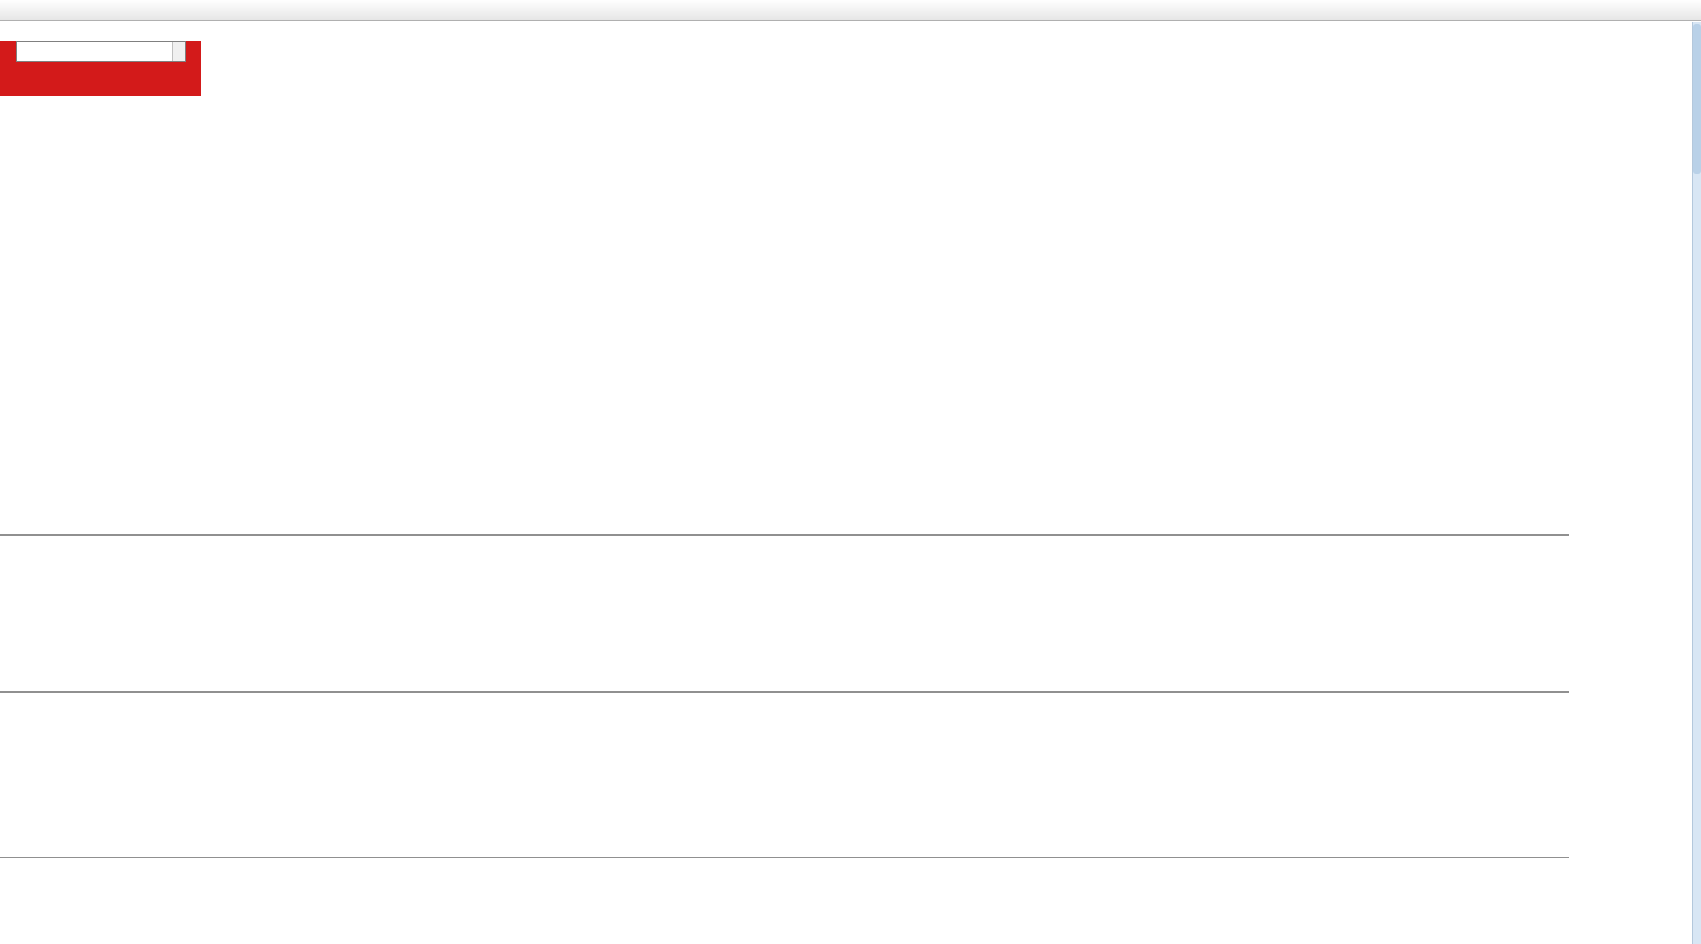  Describe the element at coordinates (178, 47) in the screenshot. I see `volume-increase-button` at that location.